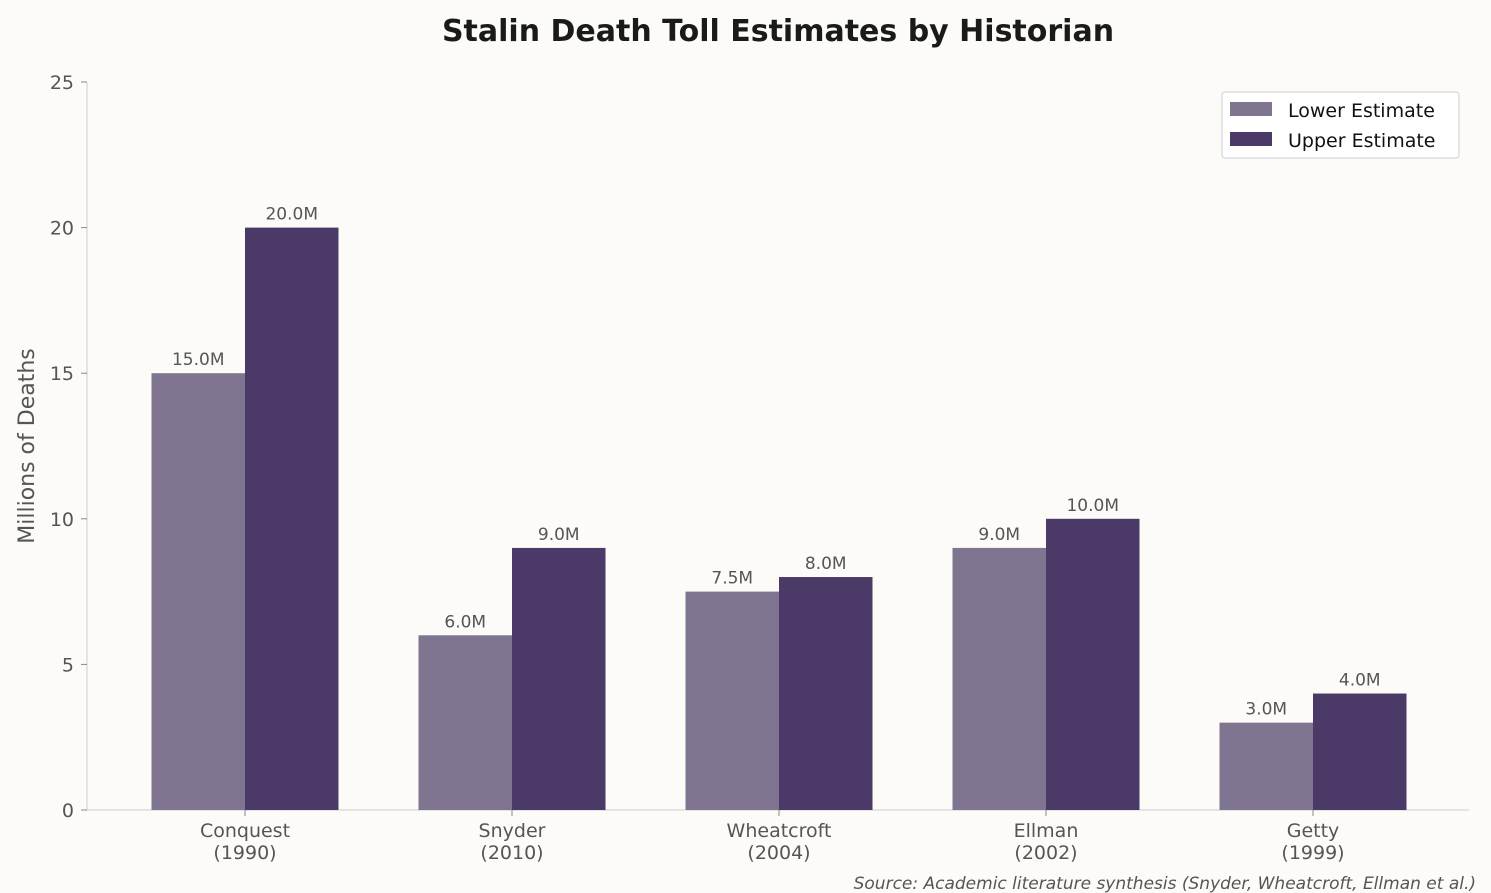 The image size is (1491, 893). Describe the element at coordinates (62, 229) in the screenshot. I see `y-tick-label: 20` at that location.